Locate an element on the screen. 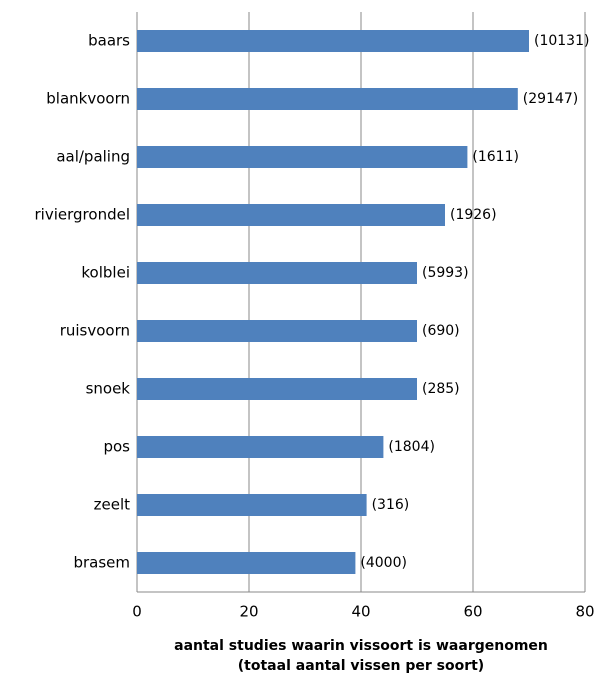 The image size is (596, 677). annotation: (285) is located at coordinates (441, 389).